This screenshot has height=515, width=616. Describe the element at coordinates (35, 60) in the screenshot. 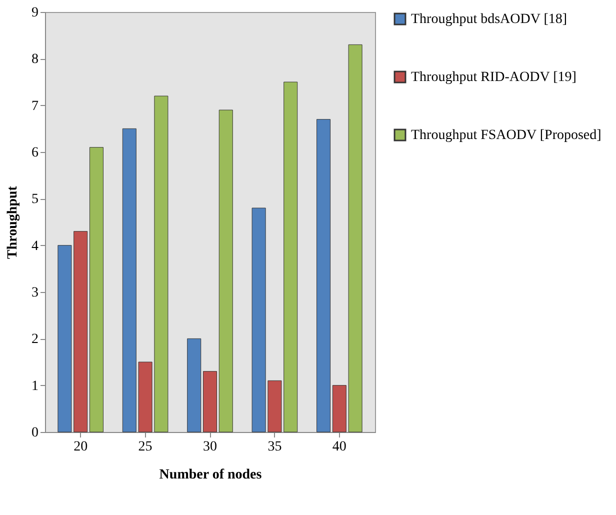

I see `y-tick-label: 8` at that location.